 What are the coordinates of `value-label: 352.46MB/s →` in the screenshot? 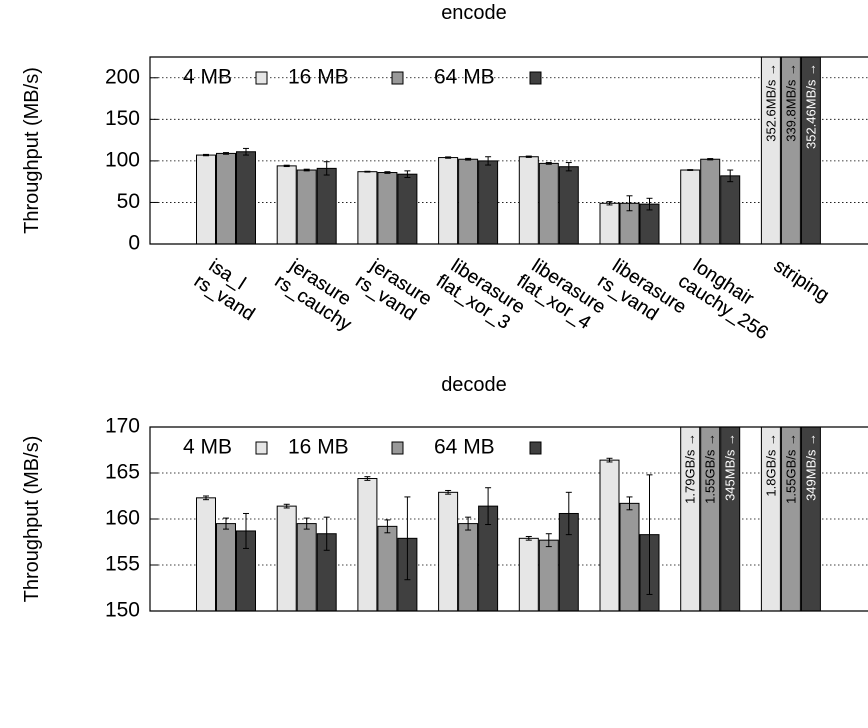 It's located at (810, 106).